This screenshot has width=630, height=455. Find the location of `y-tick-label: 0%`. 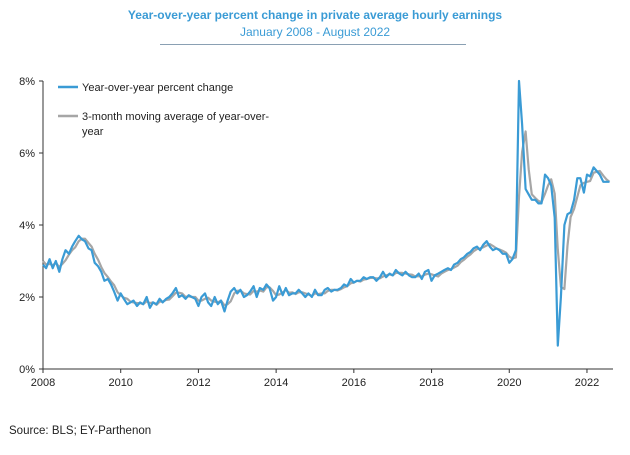

y-tick-label: 0% is located at coordinates (27, 370).